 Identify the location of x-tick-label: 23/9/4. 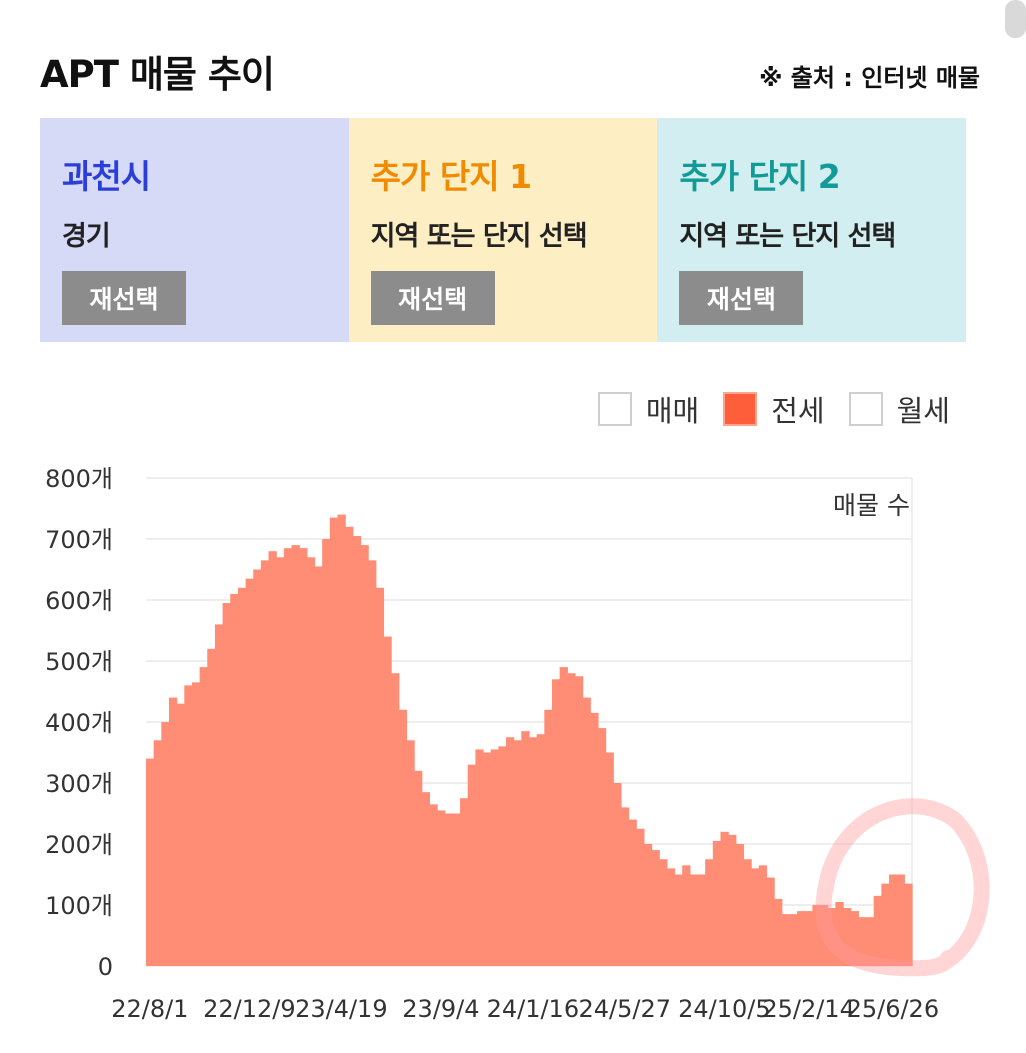
(440, 1009).